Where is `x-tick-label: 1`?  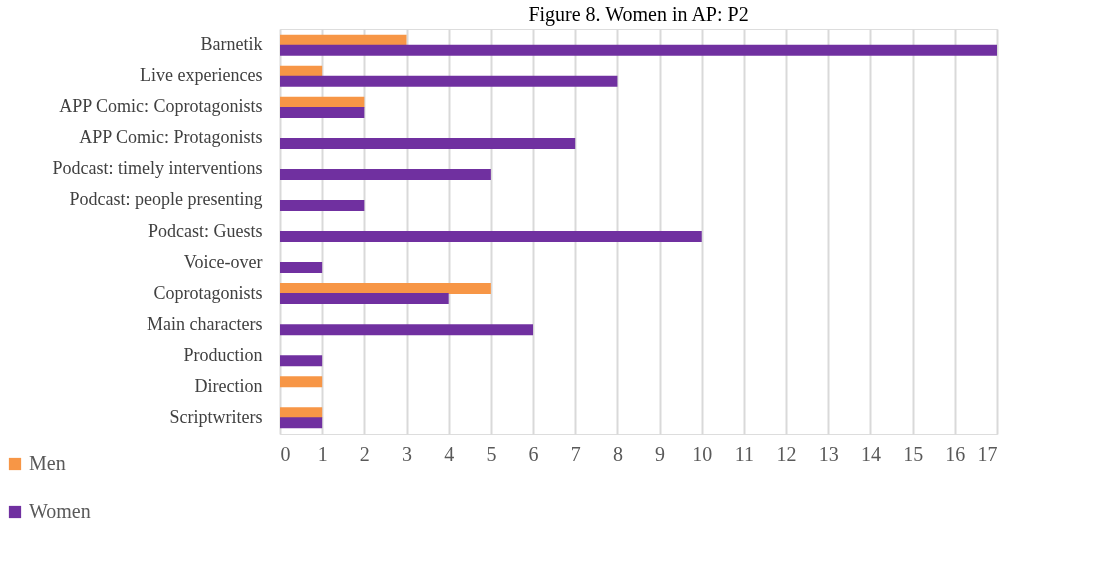
x-tick-label: 1 is located at coordinates (322, 453).